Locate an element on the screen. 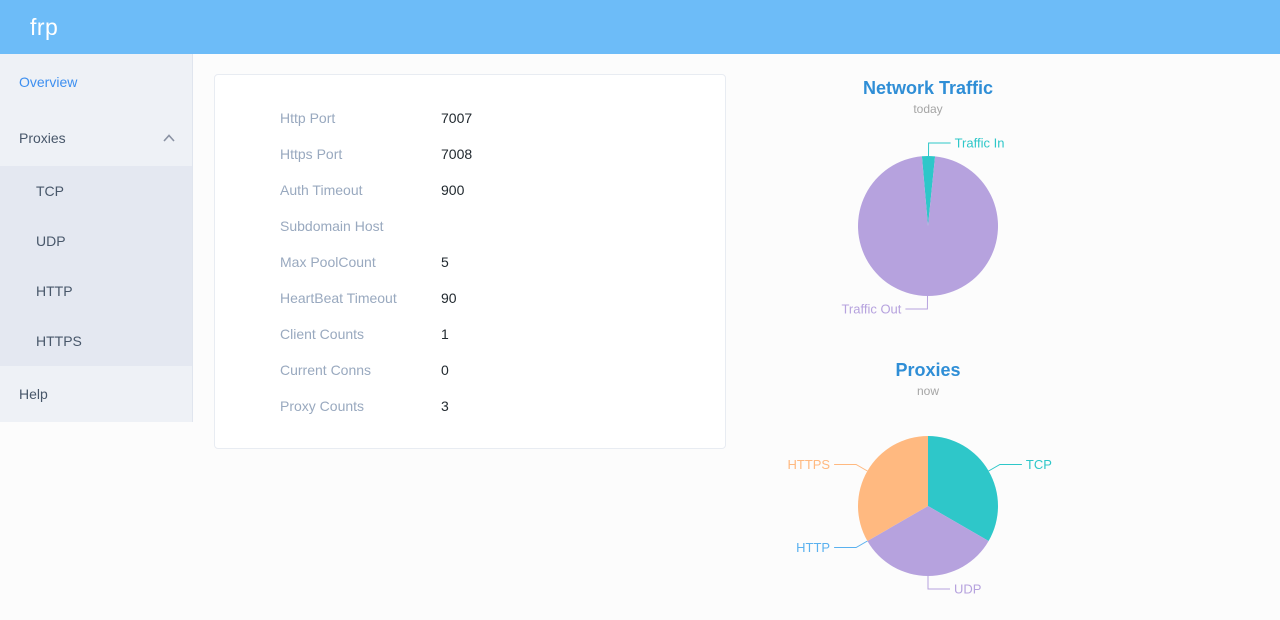 The width and height of the screenshot is (1280, 620). app-header: frp is located at coordinates (640, 27).